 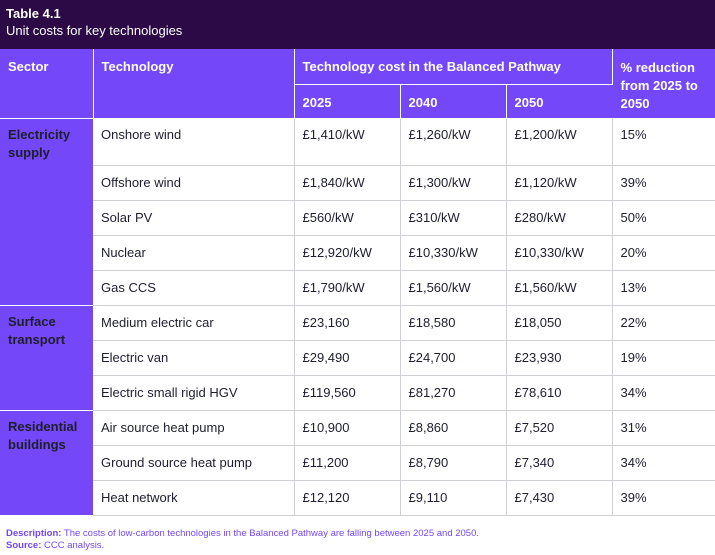 I want to click on cost-2040-cell: £310/kW, so click(x=453, y=218).